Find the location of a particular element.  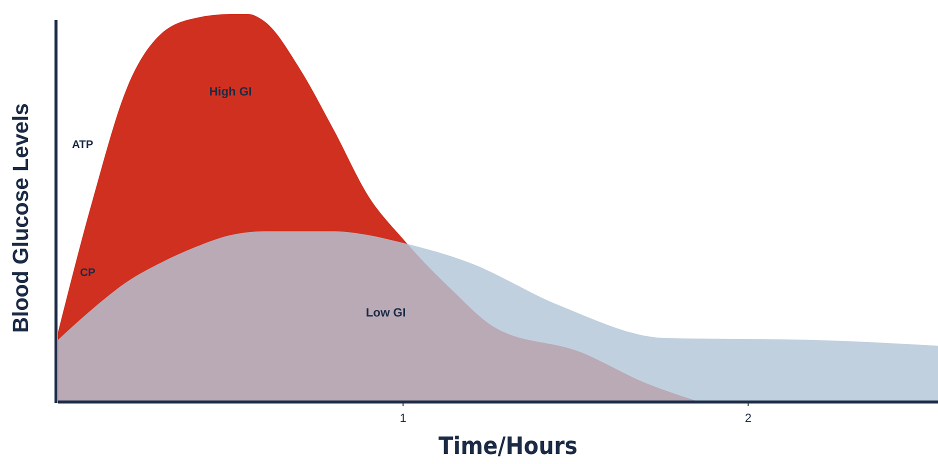

y-axis-title: Blood Glucose Levels is located at coordinates (20, 218).